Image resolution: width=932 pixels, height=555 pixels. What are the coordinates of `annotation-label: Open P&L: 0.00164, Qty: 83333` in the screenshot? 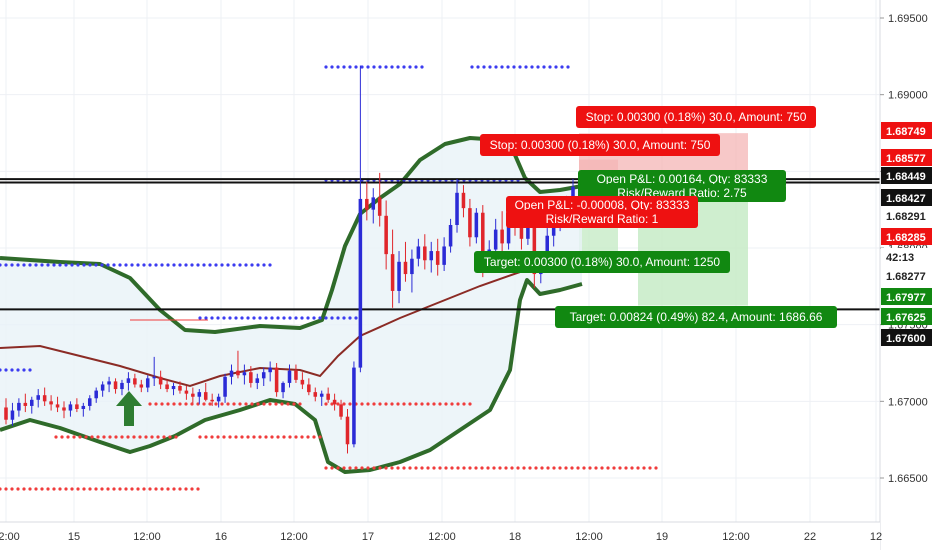 It's located at (682, 179).